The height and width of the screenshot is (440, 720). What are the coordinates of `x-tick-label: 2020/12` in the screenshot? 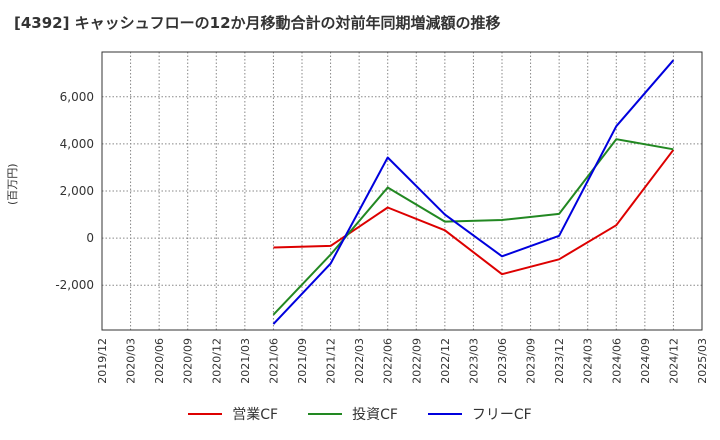 It's located at (216, 361).